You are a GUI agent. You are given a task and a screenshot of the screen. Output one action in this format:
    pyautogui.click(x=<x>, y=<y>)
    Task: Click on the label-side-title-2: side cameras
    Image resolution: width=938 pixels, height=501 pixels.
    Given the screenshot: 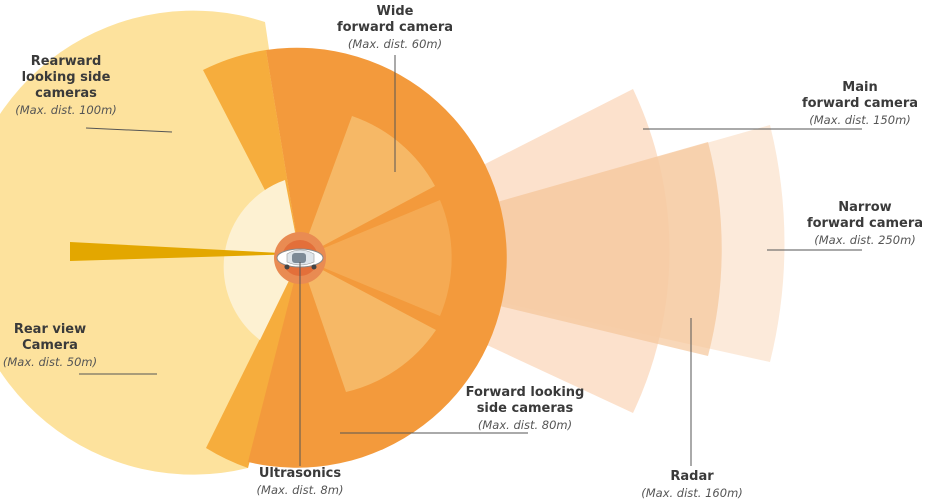 What is the action you would take?
    pyautogui.click(x=525, y=408)
    